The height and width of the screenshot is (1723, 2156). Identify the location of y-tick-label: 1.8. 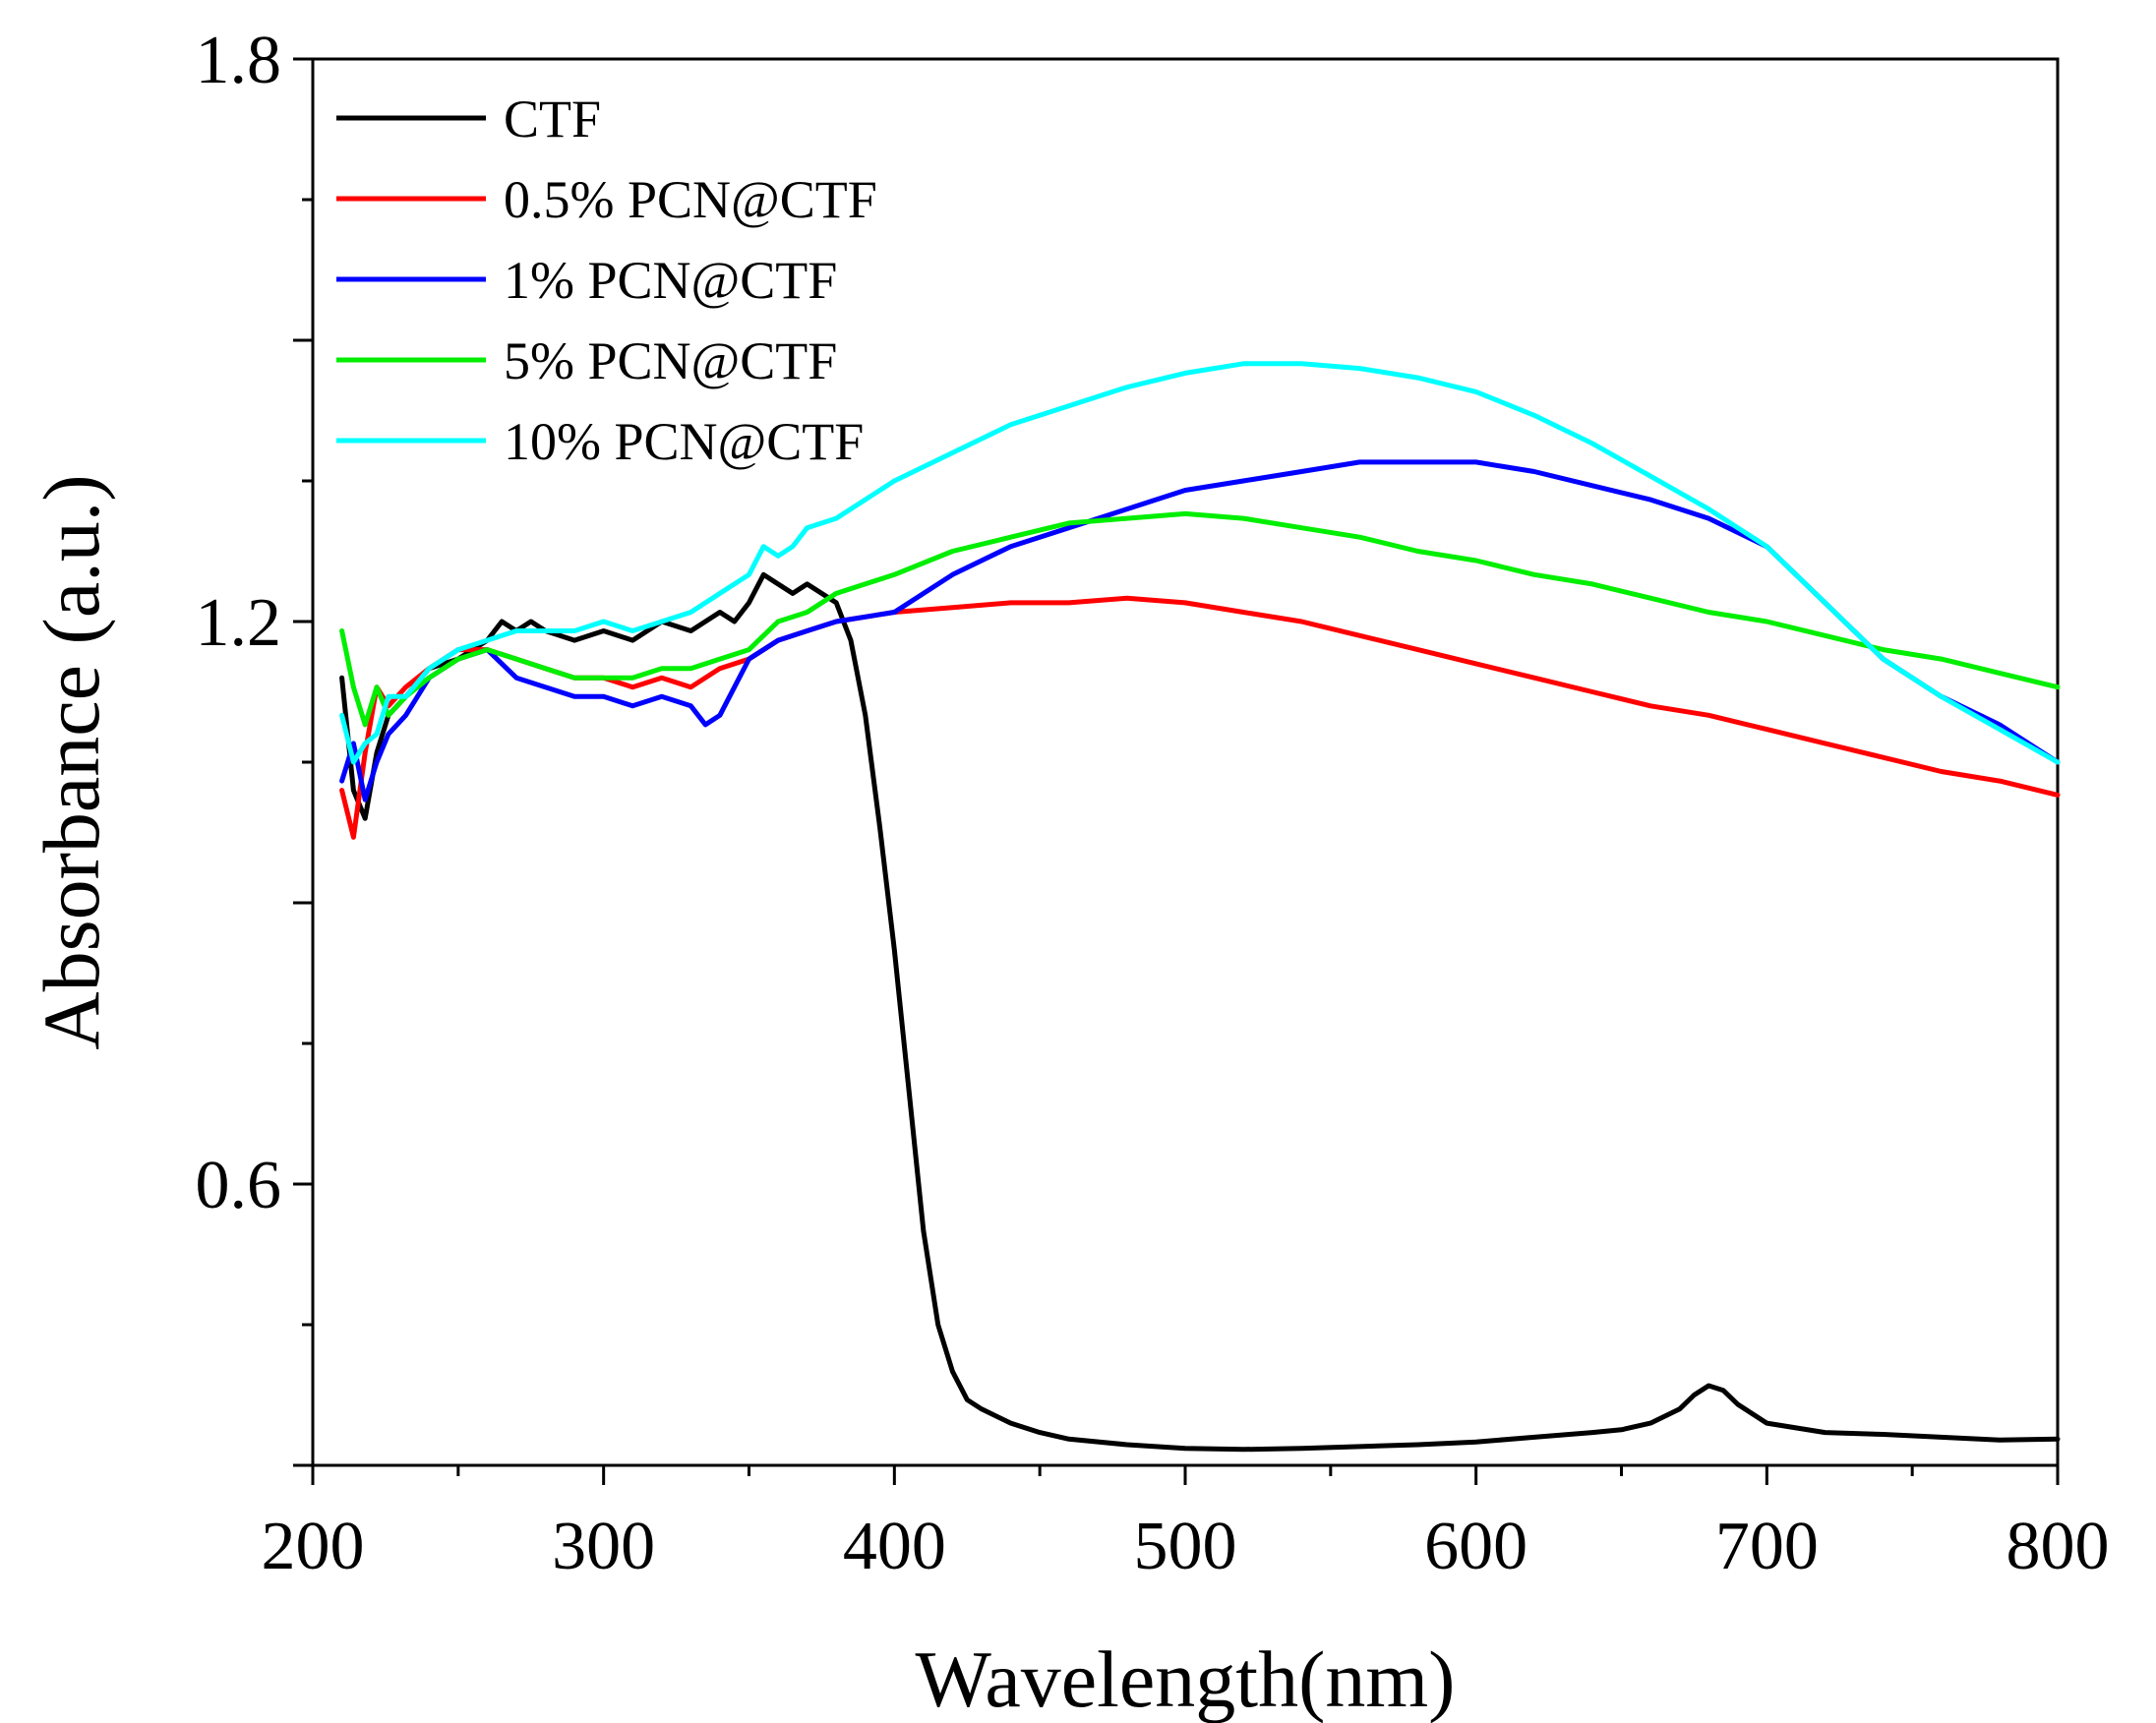
(239, 60).